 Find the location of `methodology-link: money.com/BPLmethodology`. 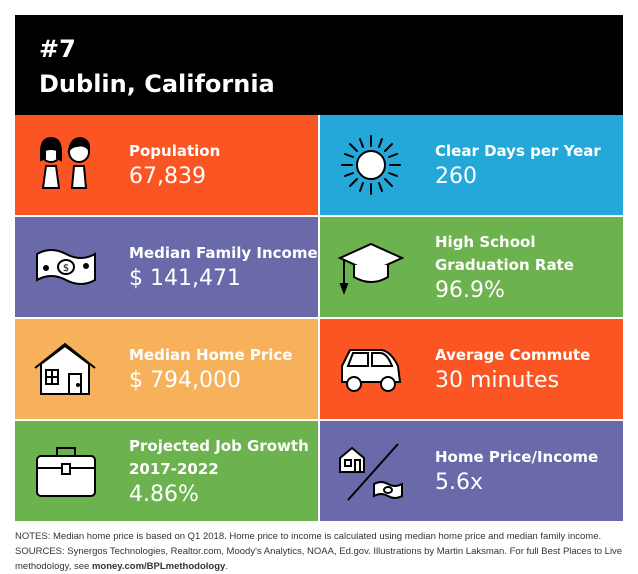

methodology-link: money.com/BPLmethodology is located at coordinates (158, 566).